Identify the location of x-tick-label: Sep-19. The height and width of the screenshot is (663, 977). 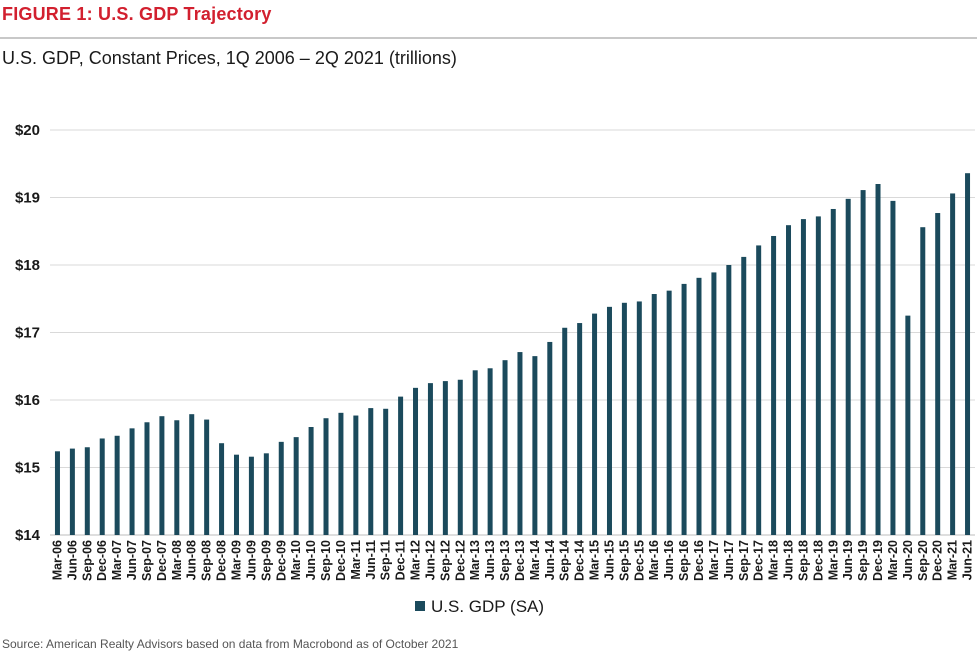
(863, 560).